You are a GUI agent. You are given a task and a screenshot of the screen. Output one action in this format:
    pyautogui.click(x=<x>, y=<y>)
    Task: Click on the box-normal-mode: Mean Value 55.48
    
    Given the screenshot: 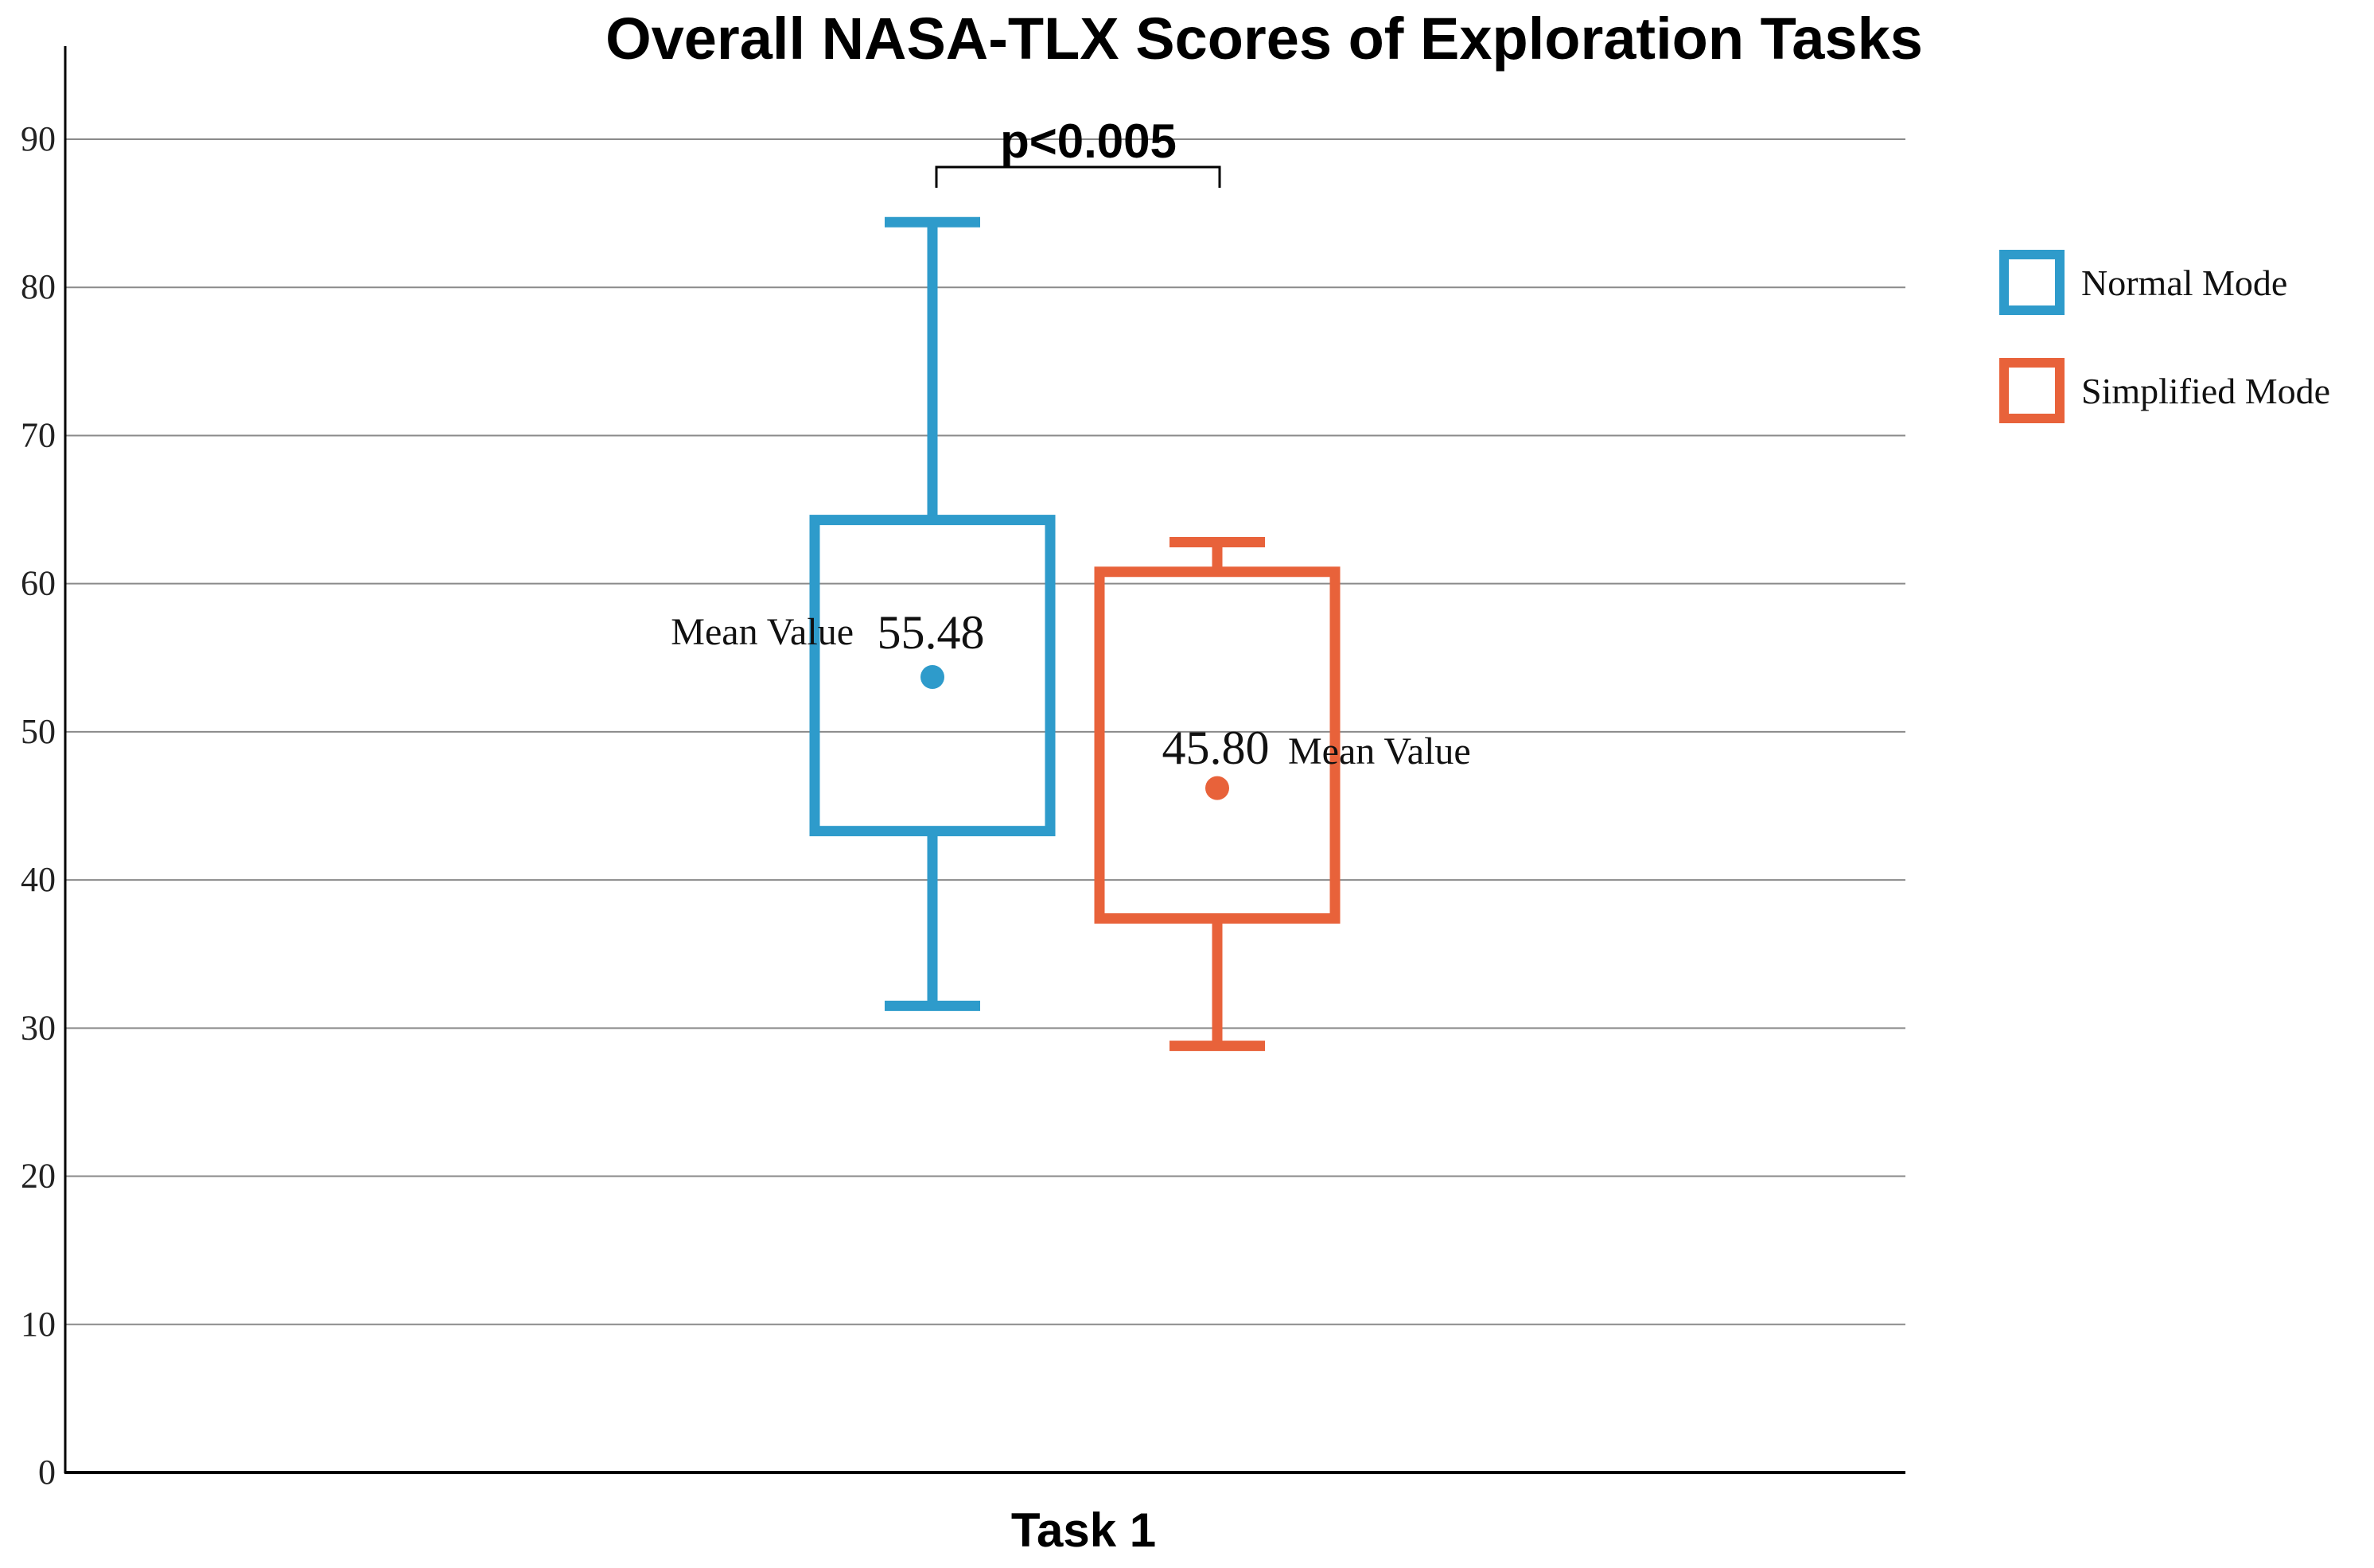 What is the action you would take?
    pyautogui.click(x=863, y=613)
    